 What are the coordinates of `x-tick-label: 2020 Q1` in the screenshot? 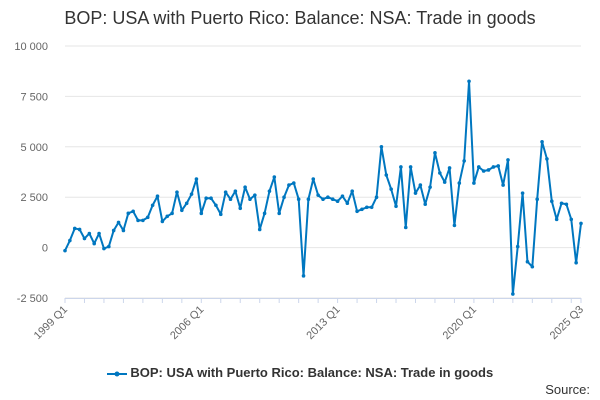 It's located at (460, 323).